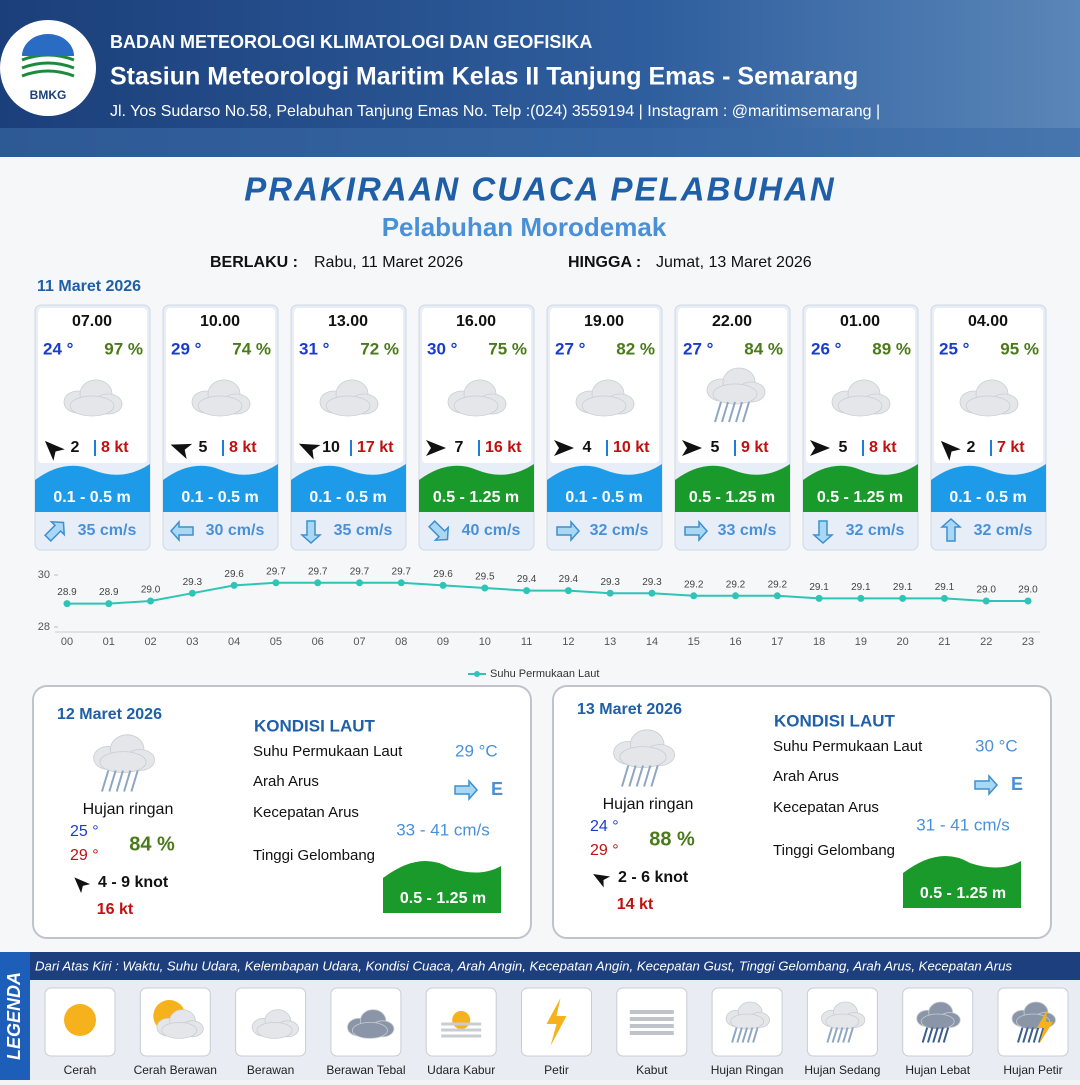  Describe the element at coordinates (128, 809) in the screenshot. I see `panel-condition: Hujan ringan` at that location.